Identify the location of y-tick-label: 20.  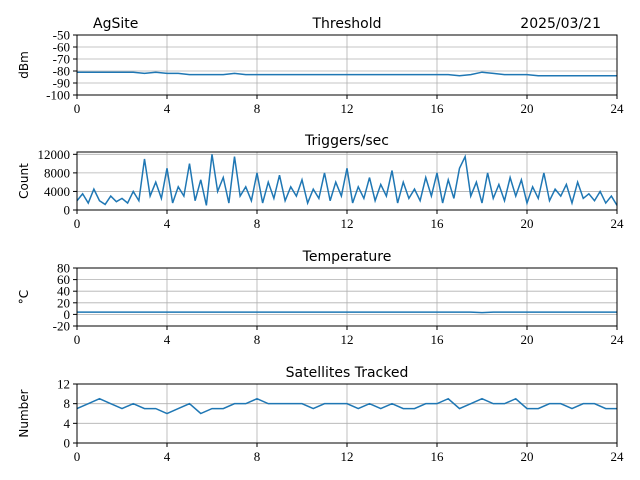
(63, 302).